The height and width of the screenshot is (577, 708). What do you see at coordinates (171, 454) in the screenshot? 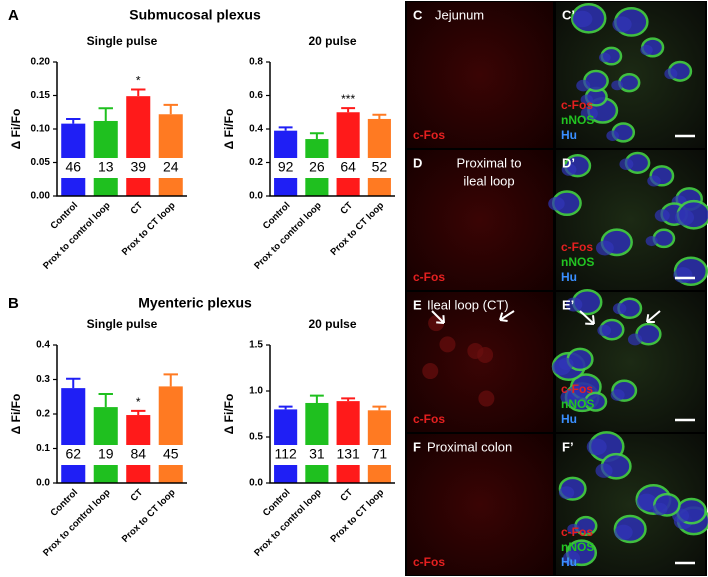
I see `n-label: 45` at bounding box center [171, 454].